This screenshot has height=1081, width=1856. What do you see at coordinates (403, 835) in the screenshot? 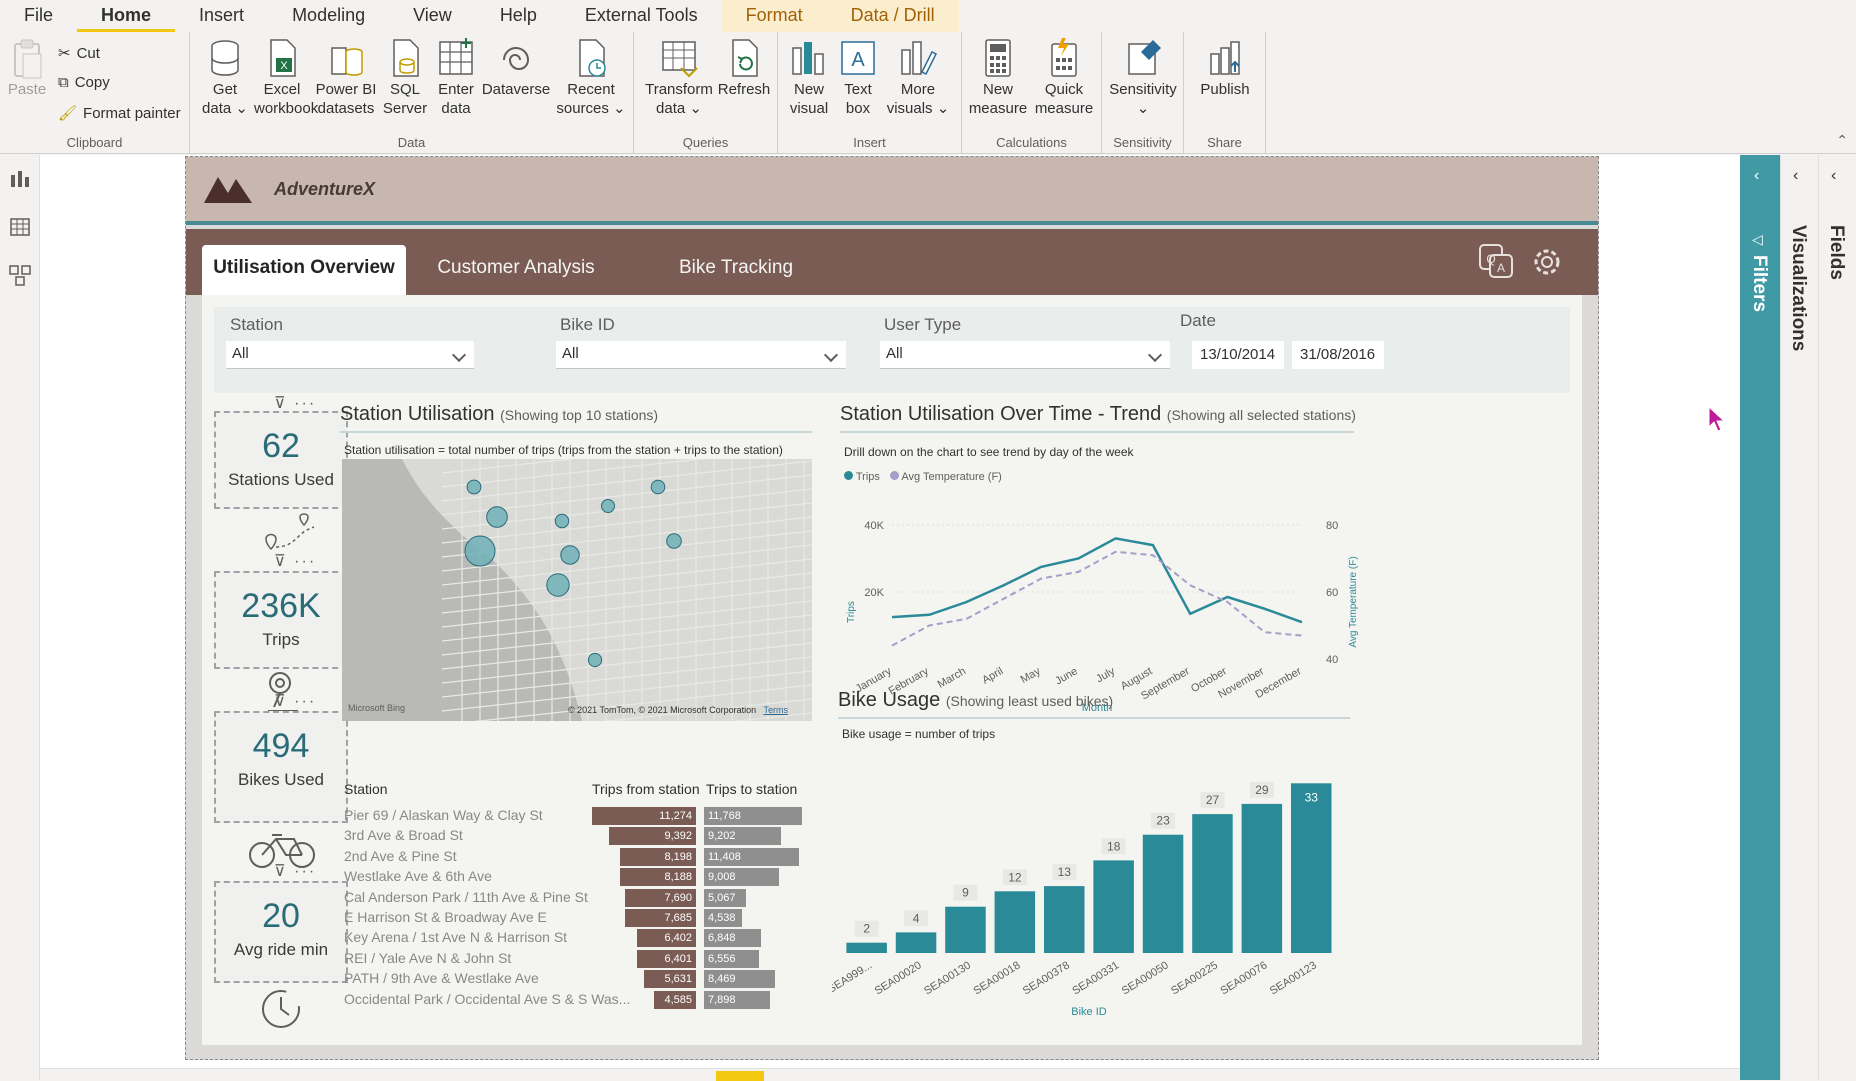
I see `station-row-label: 3rd Ave & Broad St` at bounding box center [403, 835].